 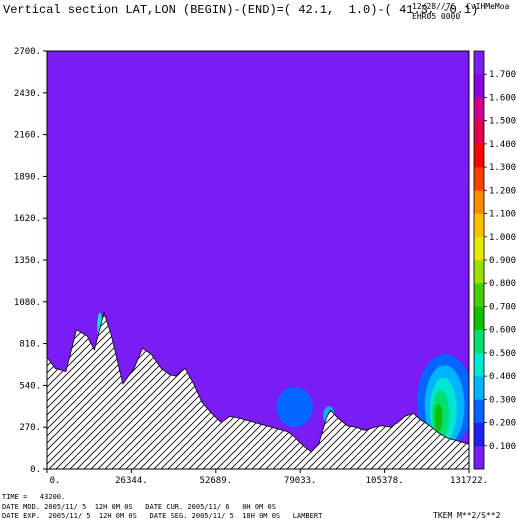 I want to click on y-tick-label: 2160., so click(x=27, y=136).